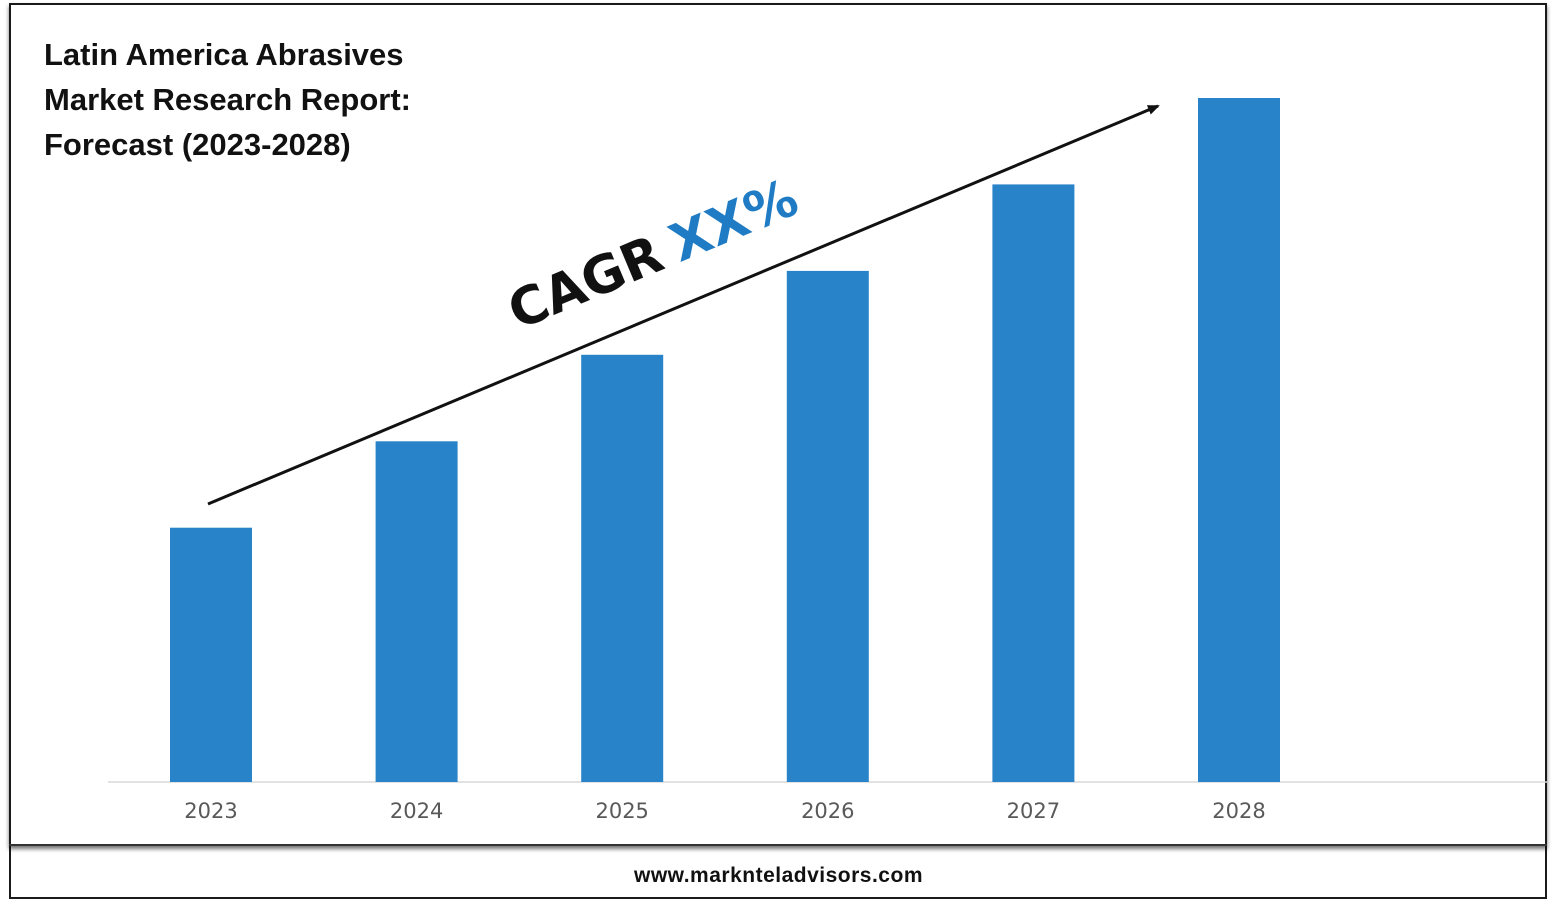 This screenshot has width=1557, height=906. I want to click on x-tick-label-2028: 2028, so click(1238, 811).